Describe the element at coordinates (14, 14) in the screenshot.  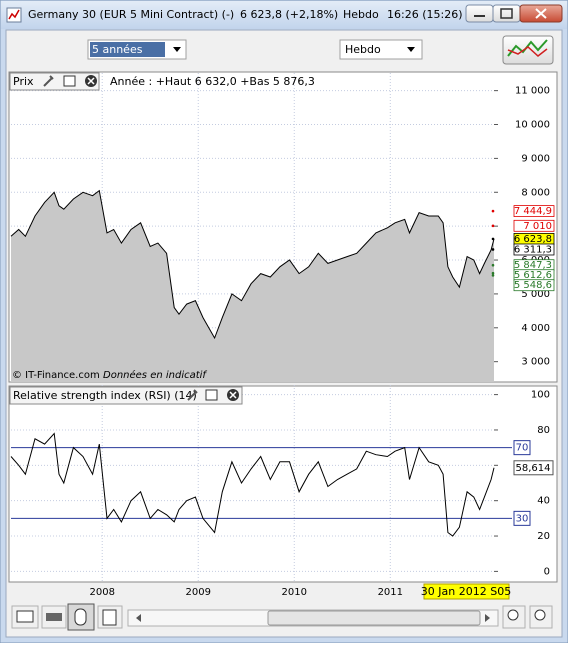
I see `app-icon-glyph` at that location.